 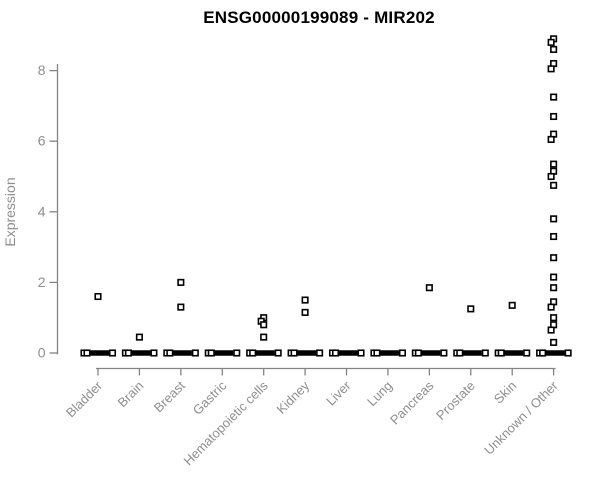 What do you see at coordinates (42, 211) in the screenshot?
I see `y-tick-label: 4` at bounding box center [42, 211].